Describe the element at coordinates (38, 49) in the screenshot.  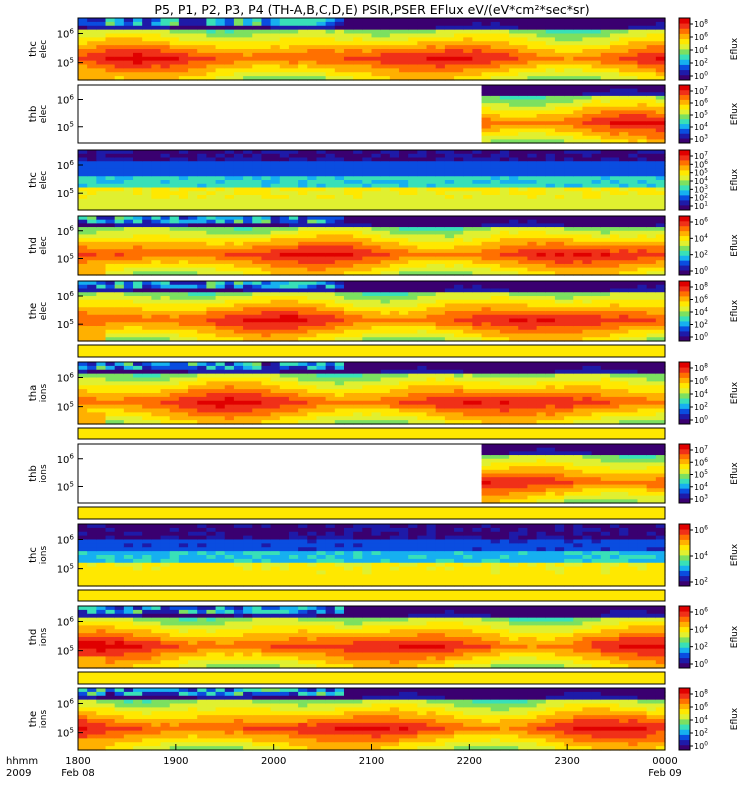
I see `panel-label: thc elec` at that location.